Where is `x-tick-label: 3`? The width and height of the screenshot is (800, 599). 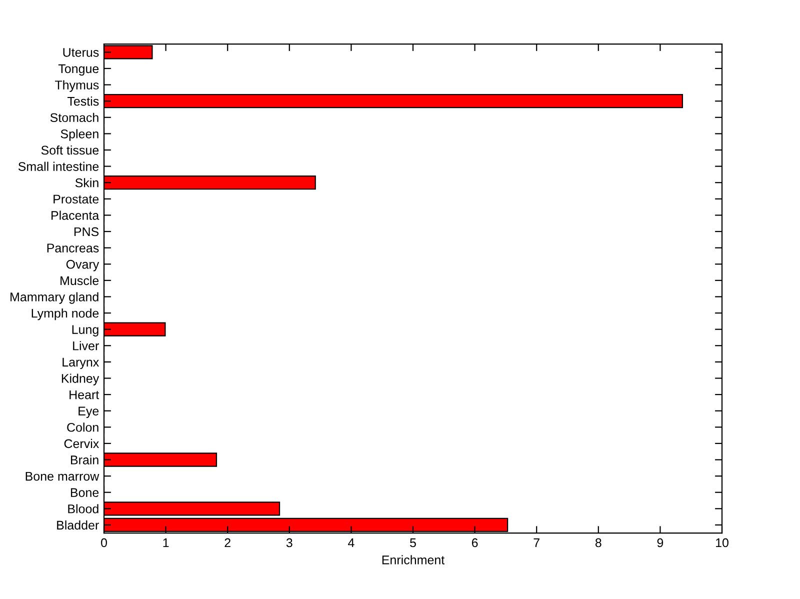
x-tick-label: 3 is located at coordinates (289, 543).